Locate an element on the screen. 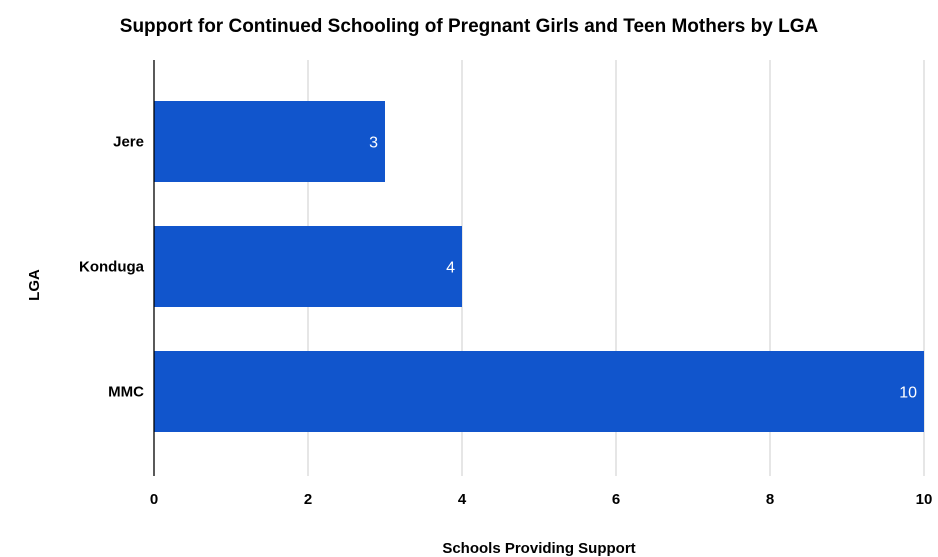 The image size is (938, 557). data-label: 3 is located at coordinates (373, 143).